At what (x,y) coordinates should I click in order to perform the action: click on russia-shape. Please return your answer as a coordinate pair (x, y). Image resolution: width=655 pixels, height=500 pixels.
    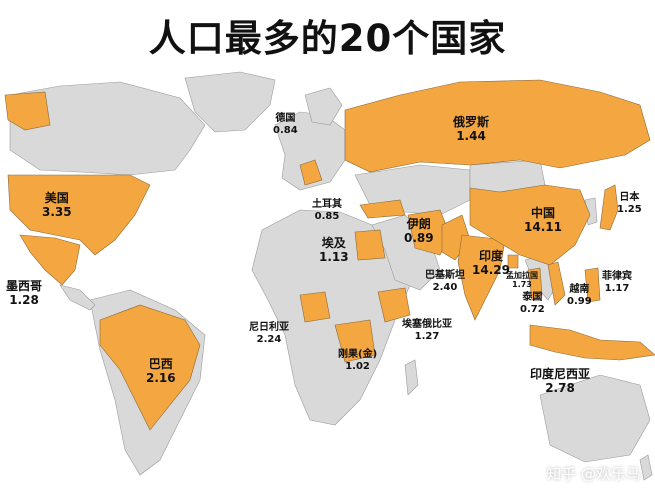
    Looking at the image, I should click on (497, 126).